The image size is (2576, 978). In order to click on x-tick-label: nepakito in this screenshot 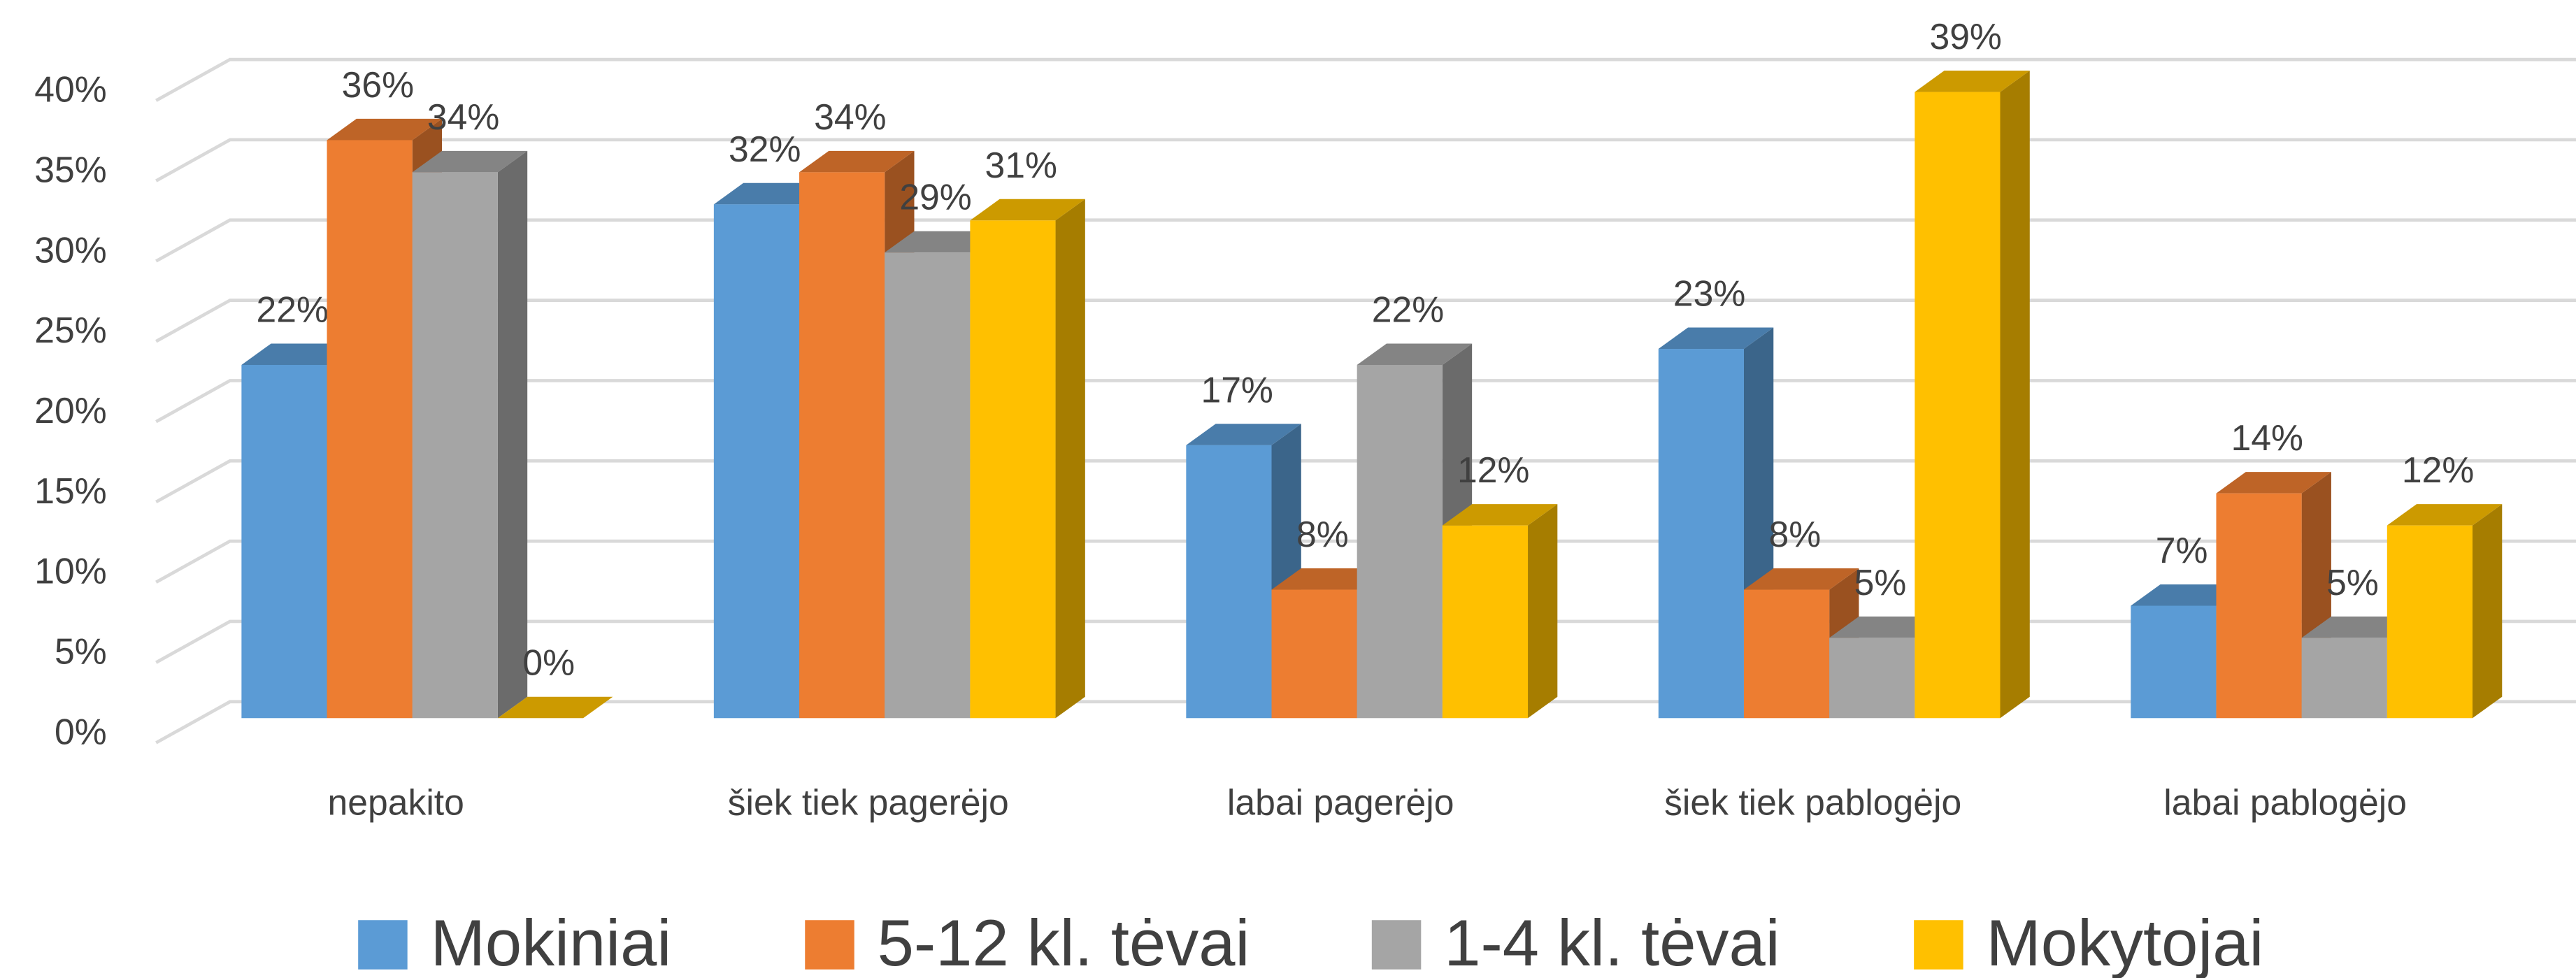, I will do `click(396, 802)`.